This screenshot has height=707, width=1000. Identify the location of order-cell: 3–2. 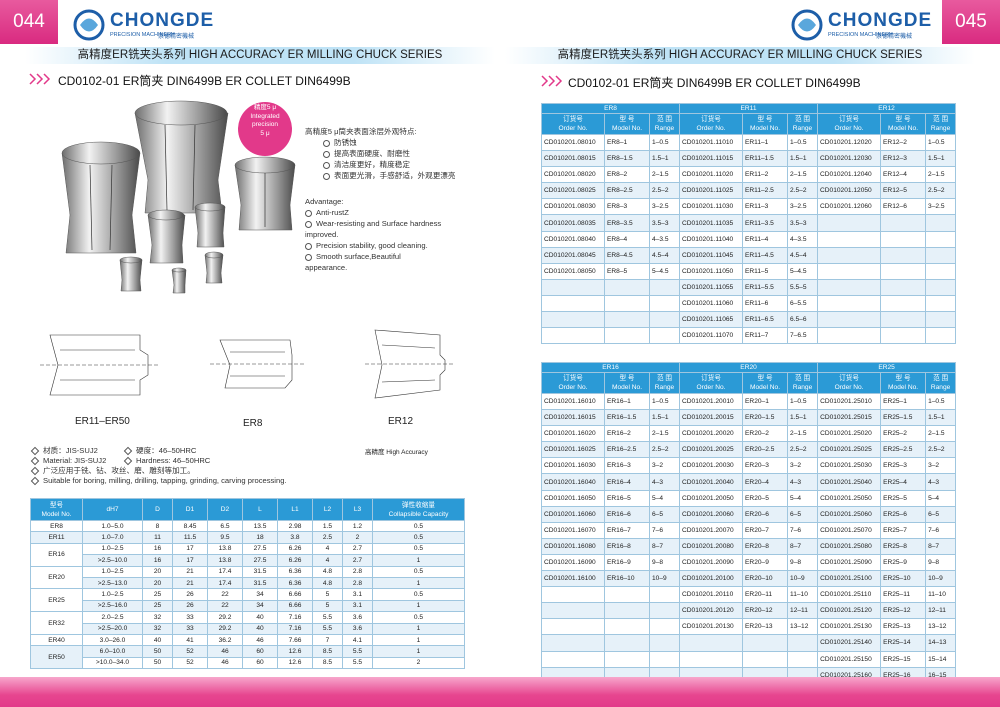
(803, 466).